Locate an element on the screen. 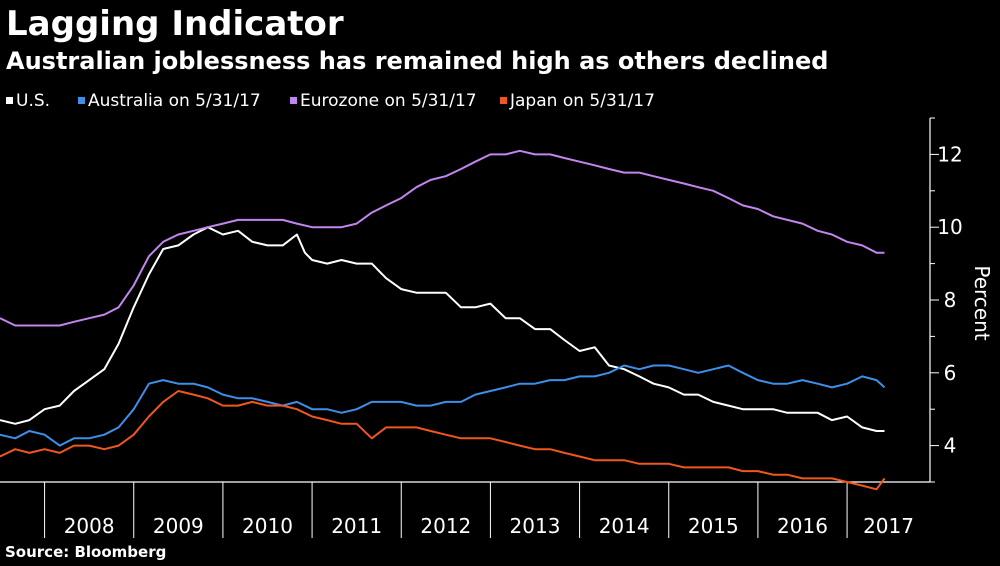  y-axis: 4 6 8 10 12 is located at coordinates (946, 300).